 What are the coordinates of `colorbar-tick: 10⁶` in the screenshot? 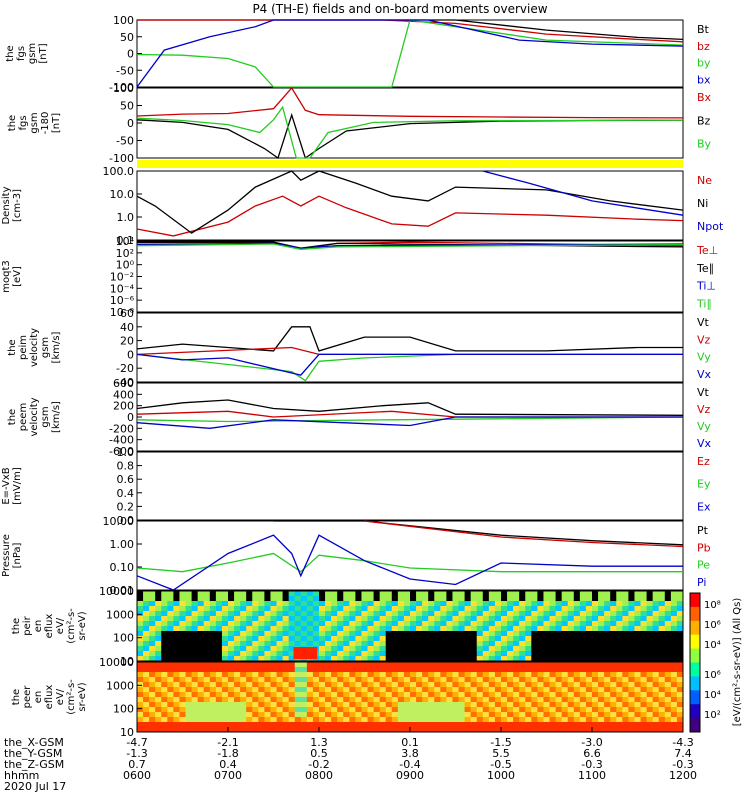 It's located at (712, 625).